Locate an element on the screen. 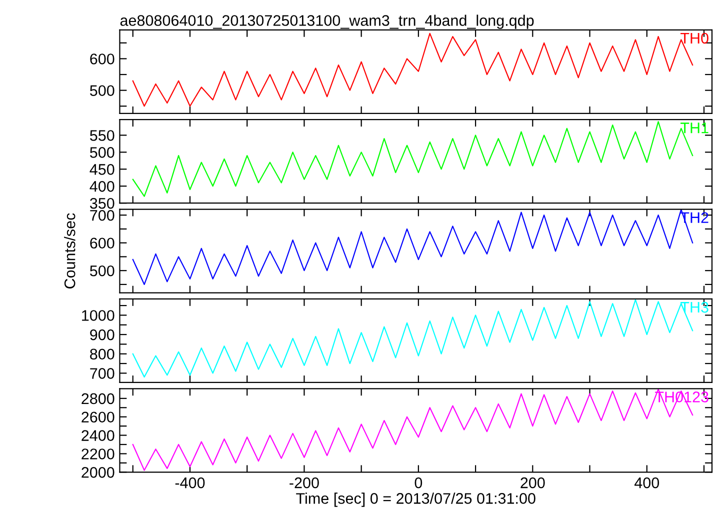  y-tick-label: 900 is located at coordinates (102, 334).